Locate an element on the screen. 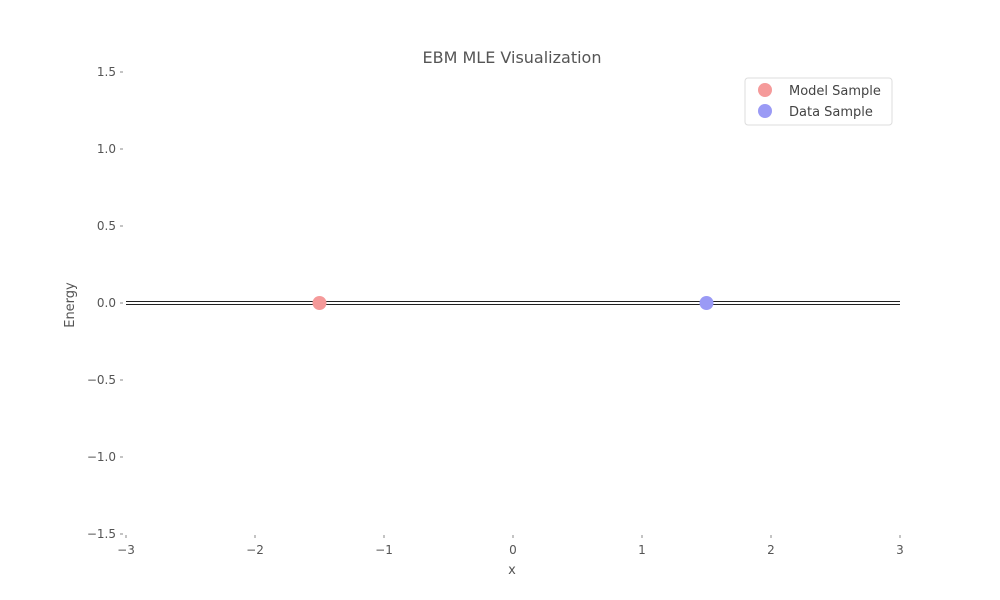 The image size is (1000, 600). y-tick-label: 1.5 is located at coordinates (106, 72).